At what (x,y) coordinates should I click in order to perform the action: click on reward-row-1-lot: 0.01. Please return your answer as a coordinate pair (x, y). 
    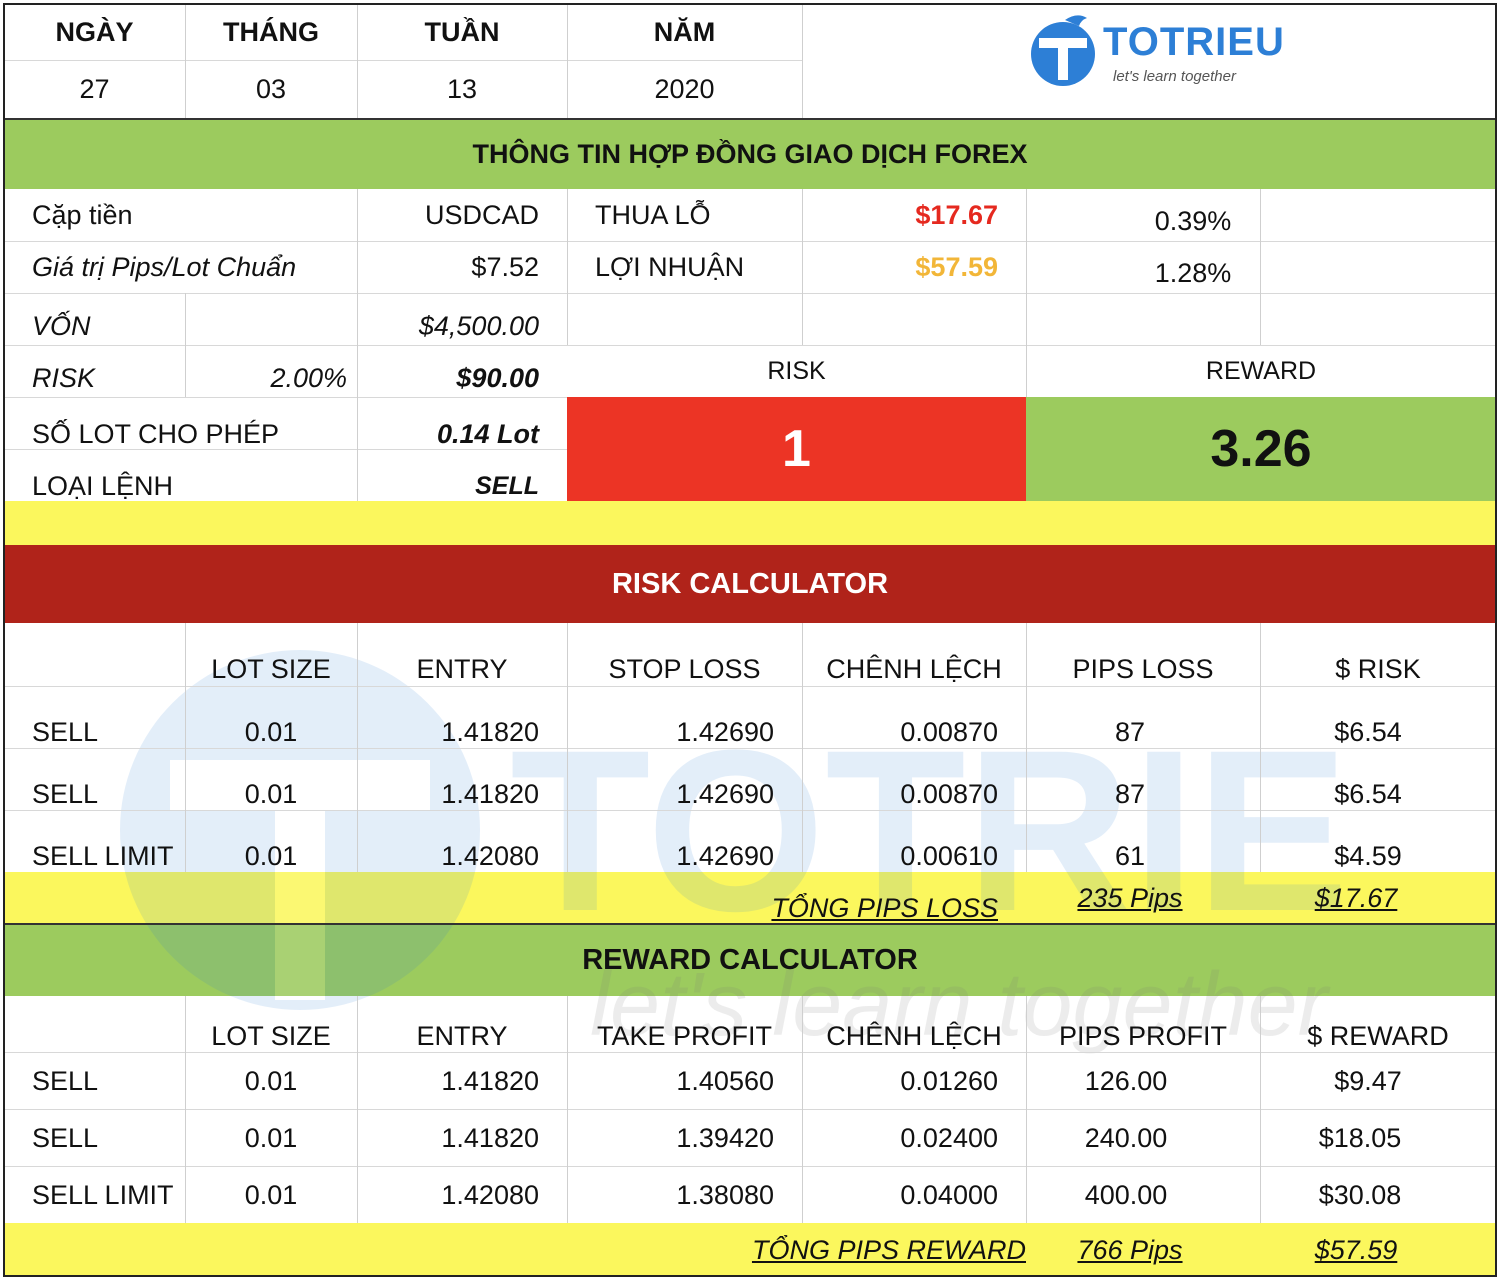
    Looking at the image, I should click on (271, 1080).